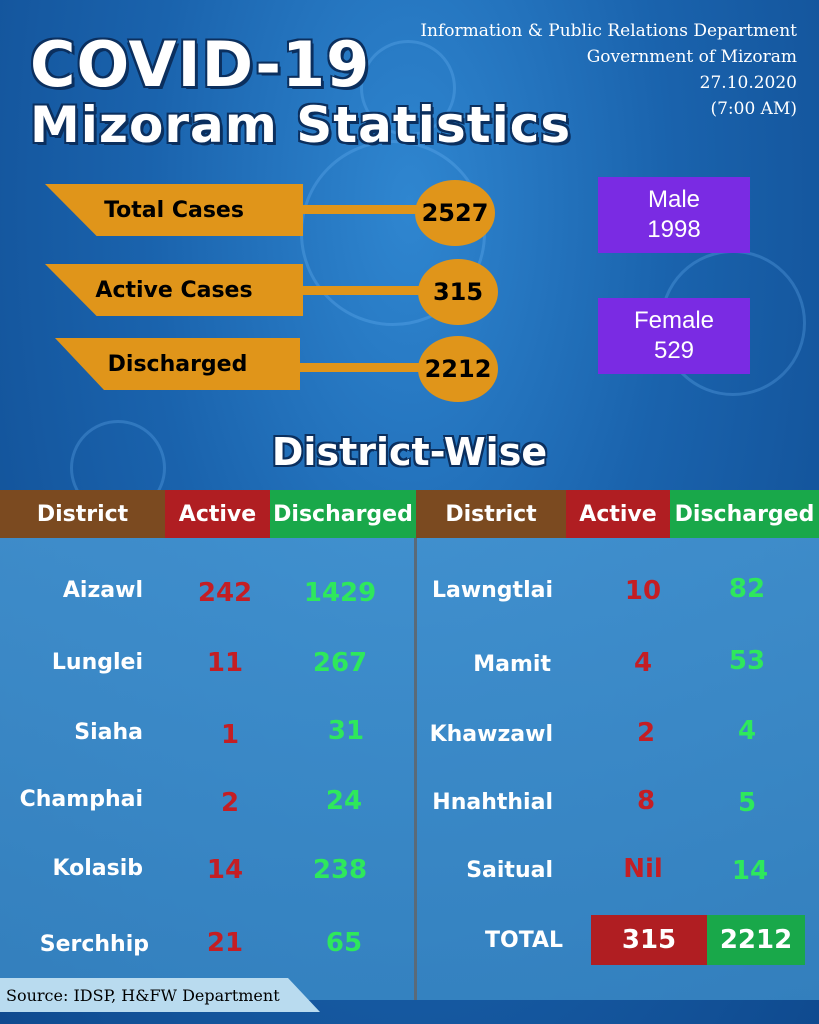 Image resolution: width=819 pixels, height=1024 pixels. Describe the element at coordinates (225, 870) in the screenshot. I see `active-count: 14` at that location.